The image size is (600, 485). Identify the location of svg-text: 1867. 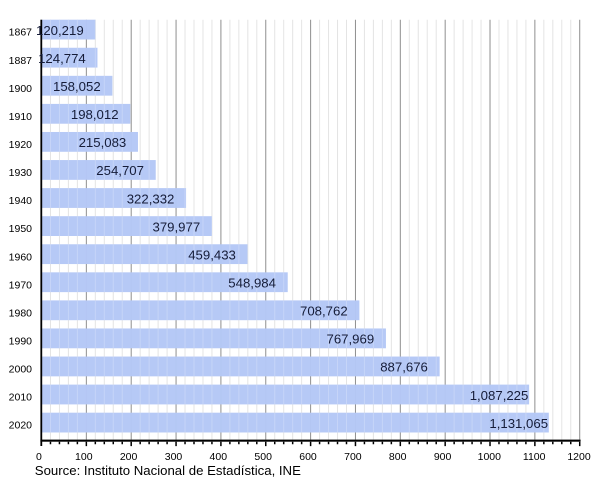
(21, 33).